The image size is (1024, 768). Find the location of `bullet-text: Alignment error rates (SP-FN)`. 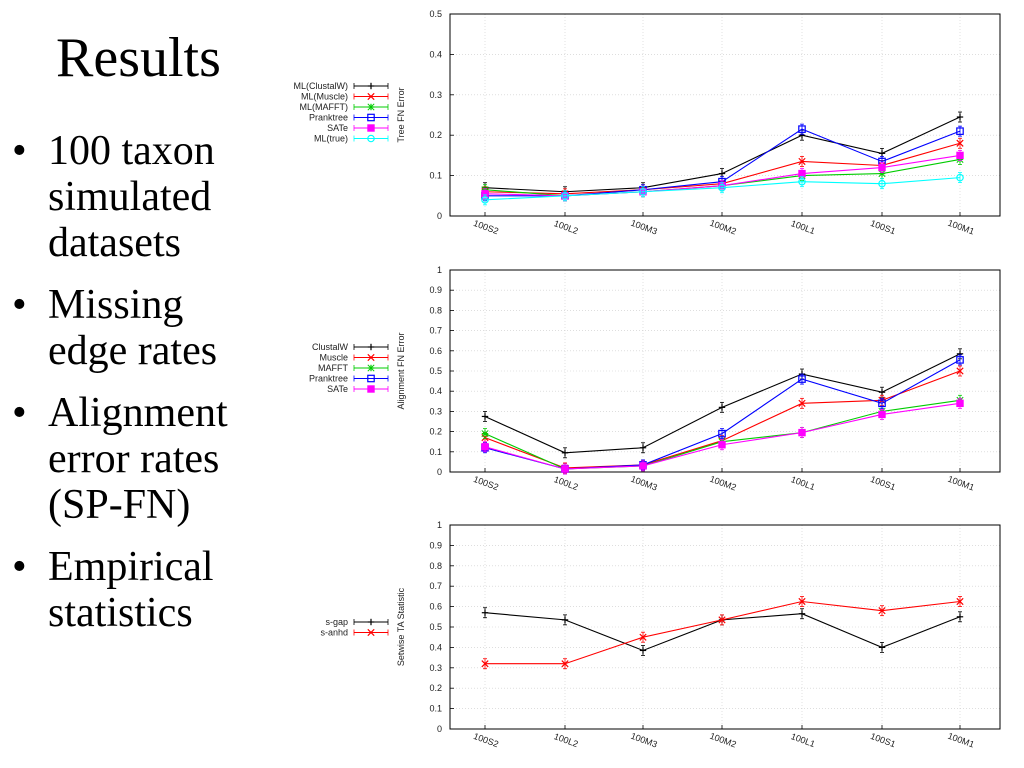

bullet-text: Alignment error rates (SP-FN) is located at coordinates (138, 459).